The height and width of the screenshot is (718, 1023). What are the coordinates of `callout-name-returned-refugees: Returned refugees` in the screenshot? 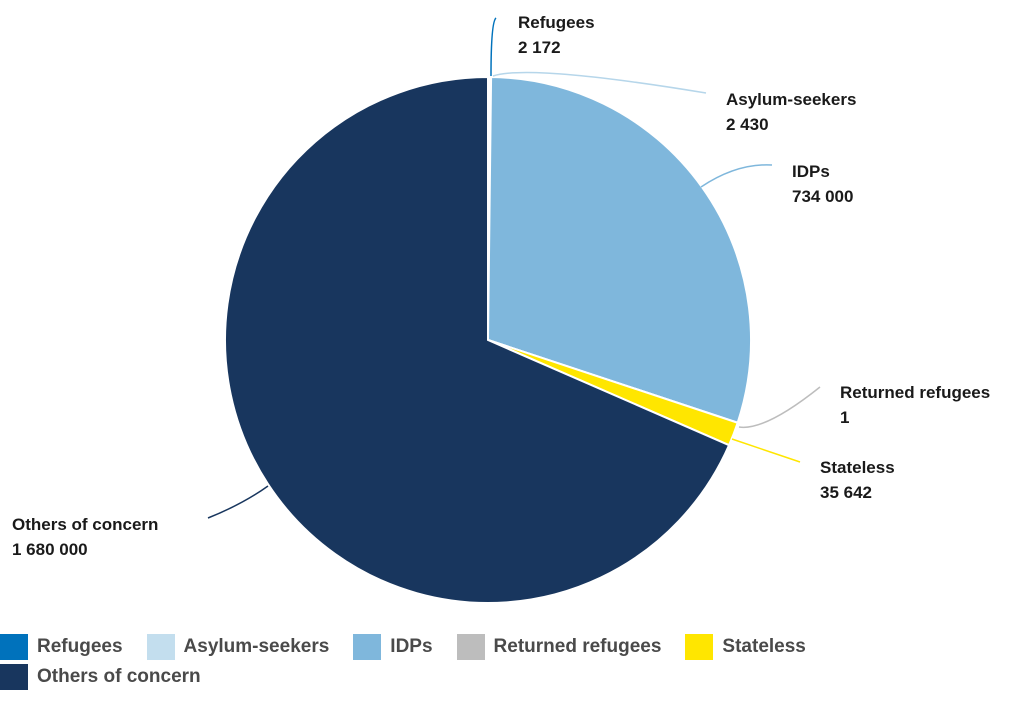 It's located at (915, 392).